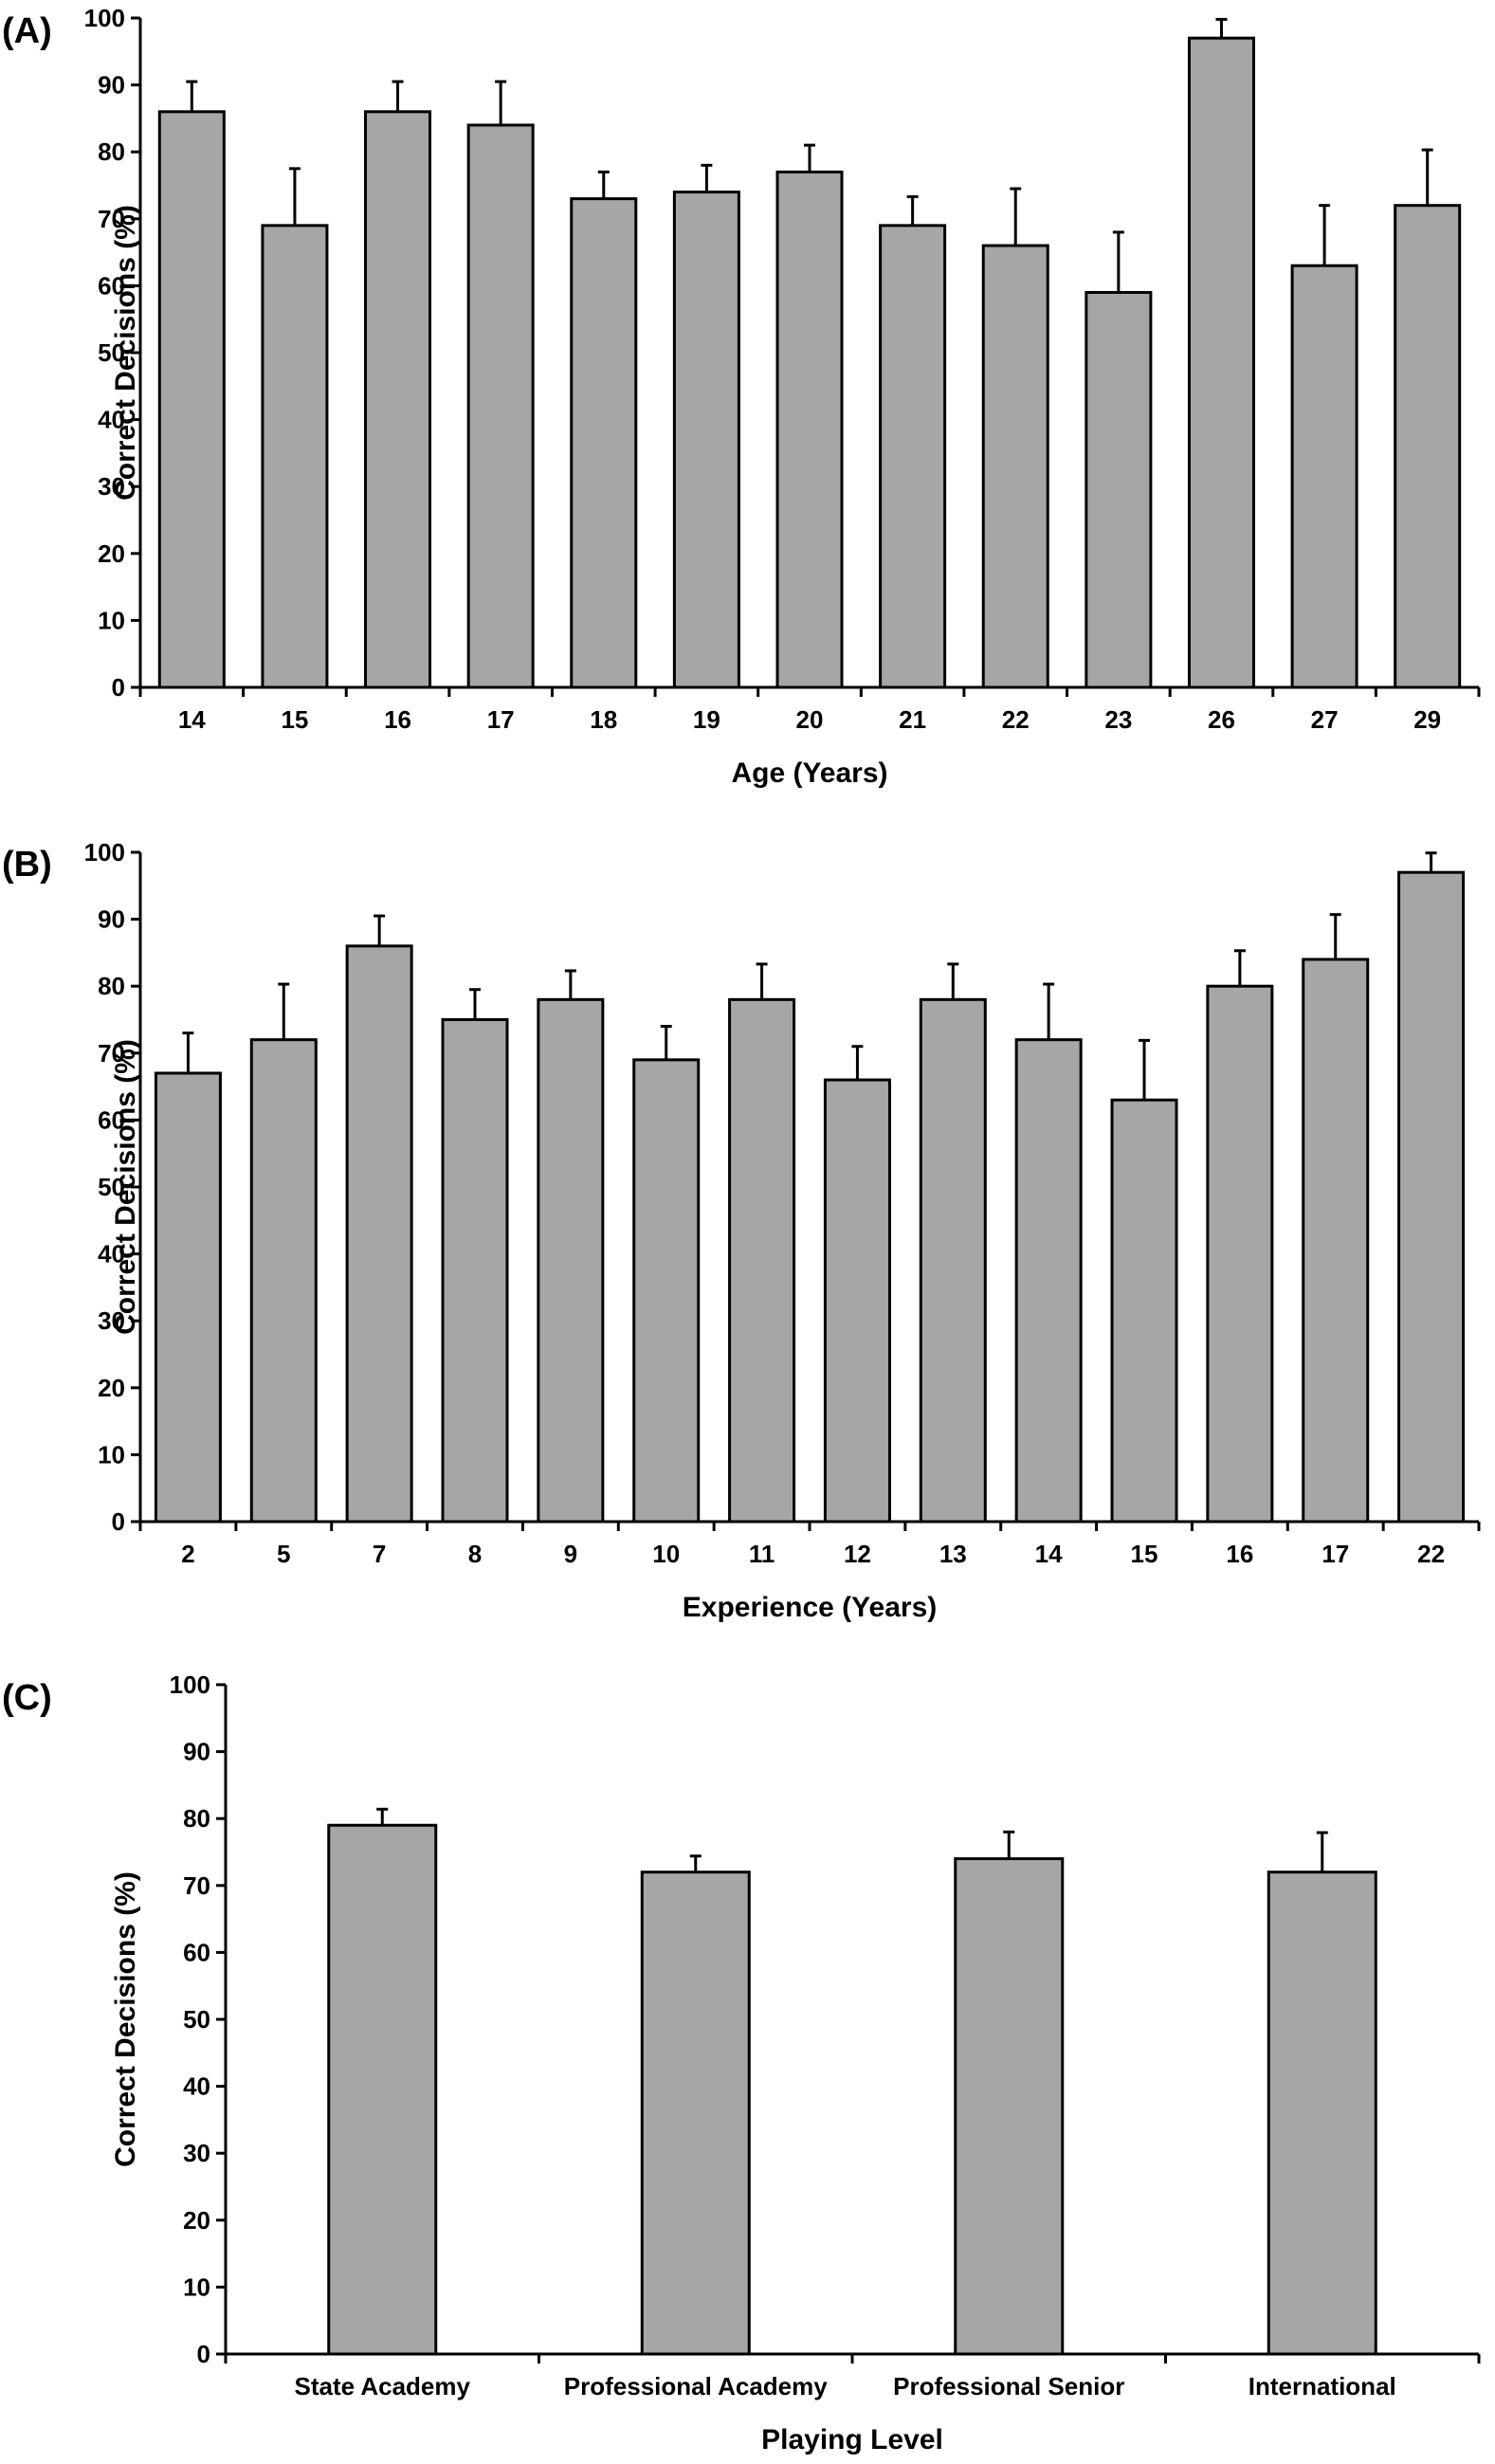 This screenshot has height=2464, width=1495. I want to click on x-tick-label: 12, so click(857, 1554).